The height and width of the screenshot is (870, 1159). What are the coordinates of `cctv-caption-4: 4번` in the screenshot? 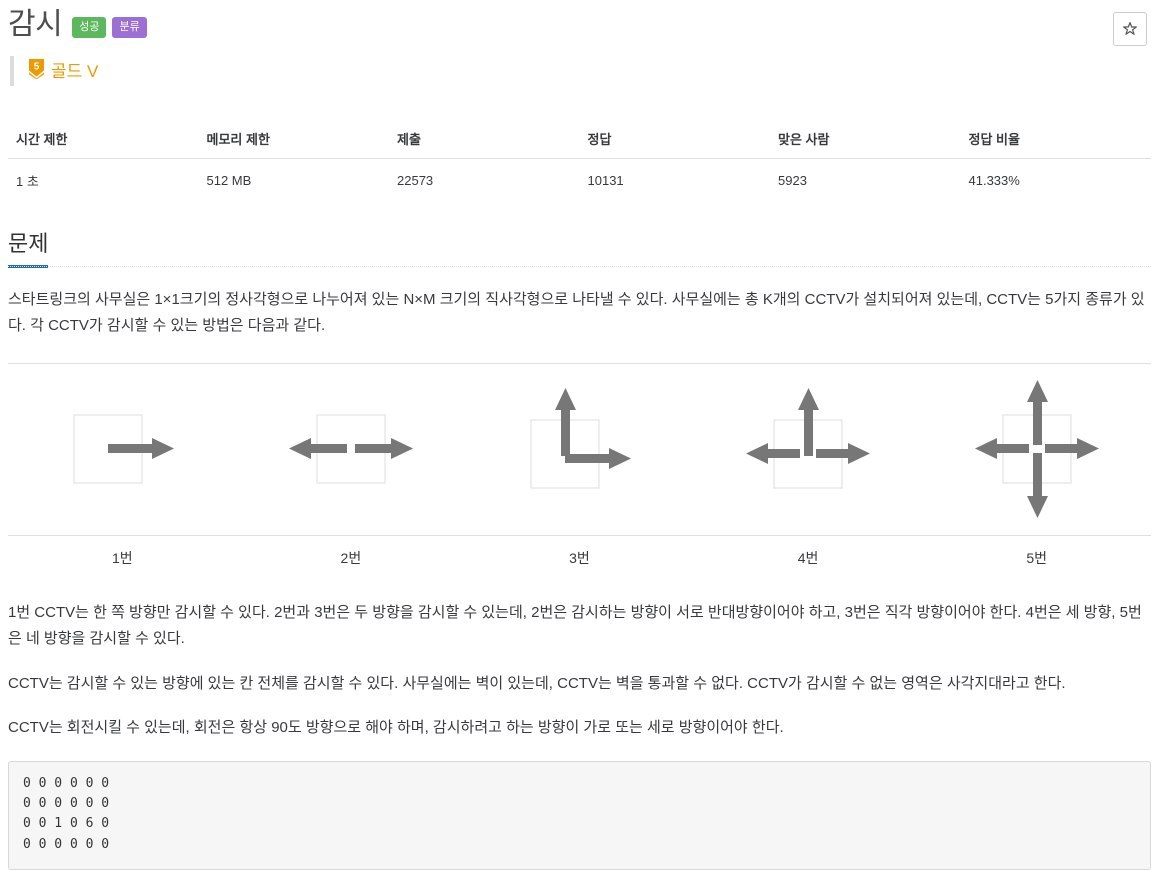 It's located at (808, 559).